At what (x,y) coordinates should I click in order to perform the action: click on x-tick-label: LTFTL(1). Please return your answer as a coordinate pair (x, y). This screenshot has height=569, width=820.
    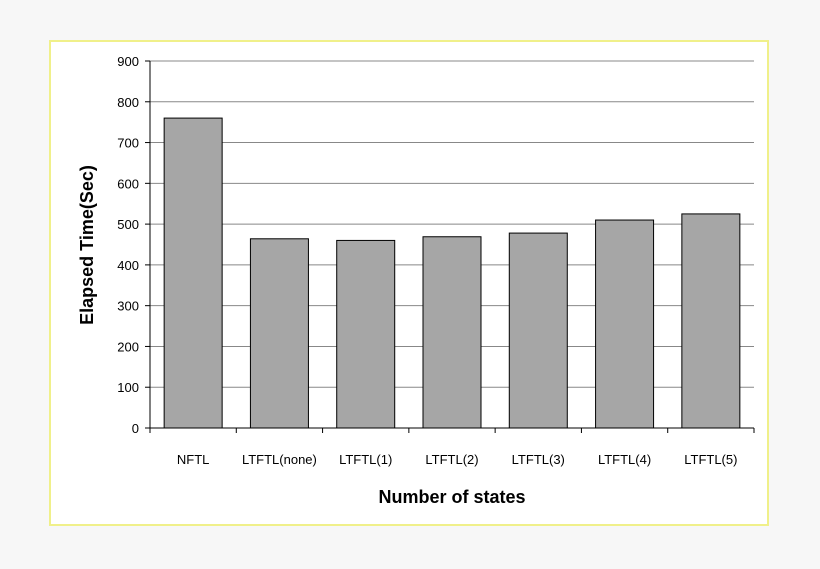
    Looking at the image, I should click on (365, 459).